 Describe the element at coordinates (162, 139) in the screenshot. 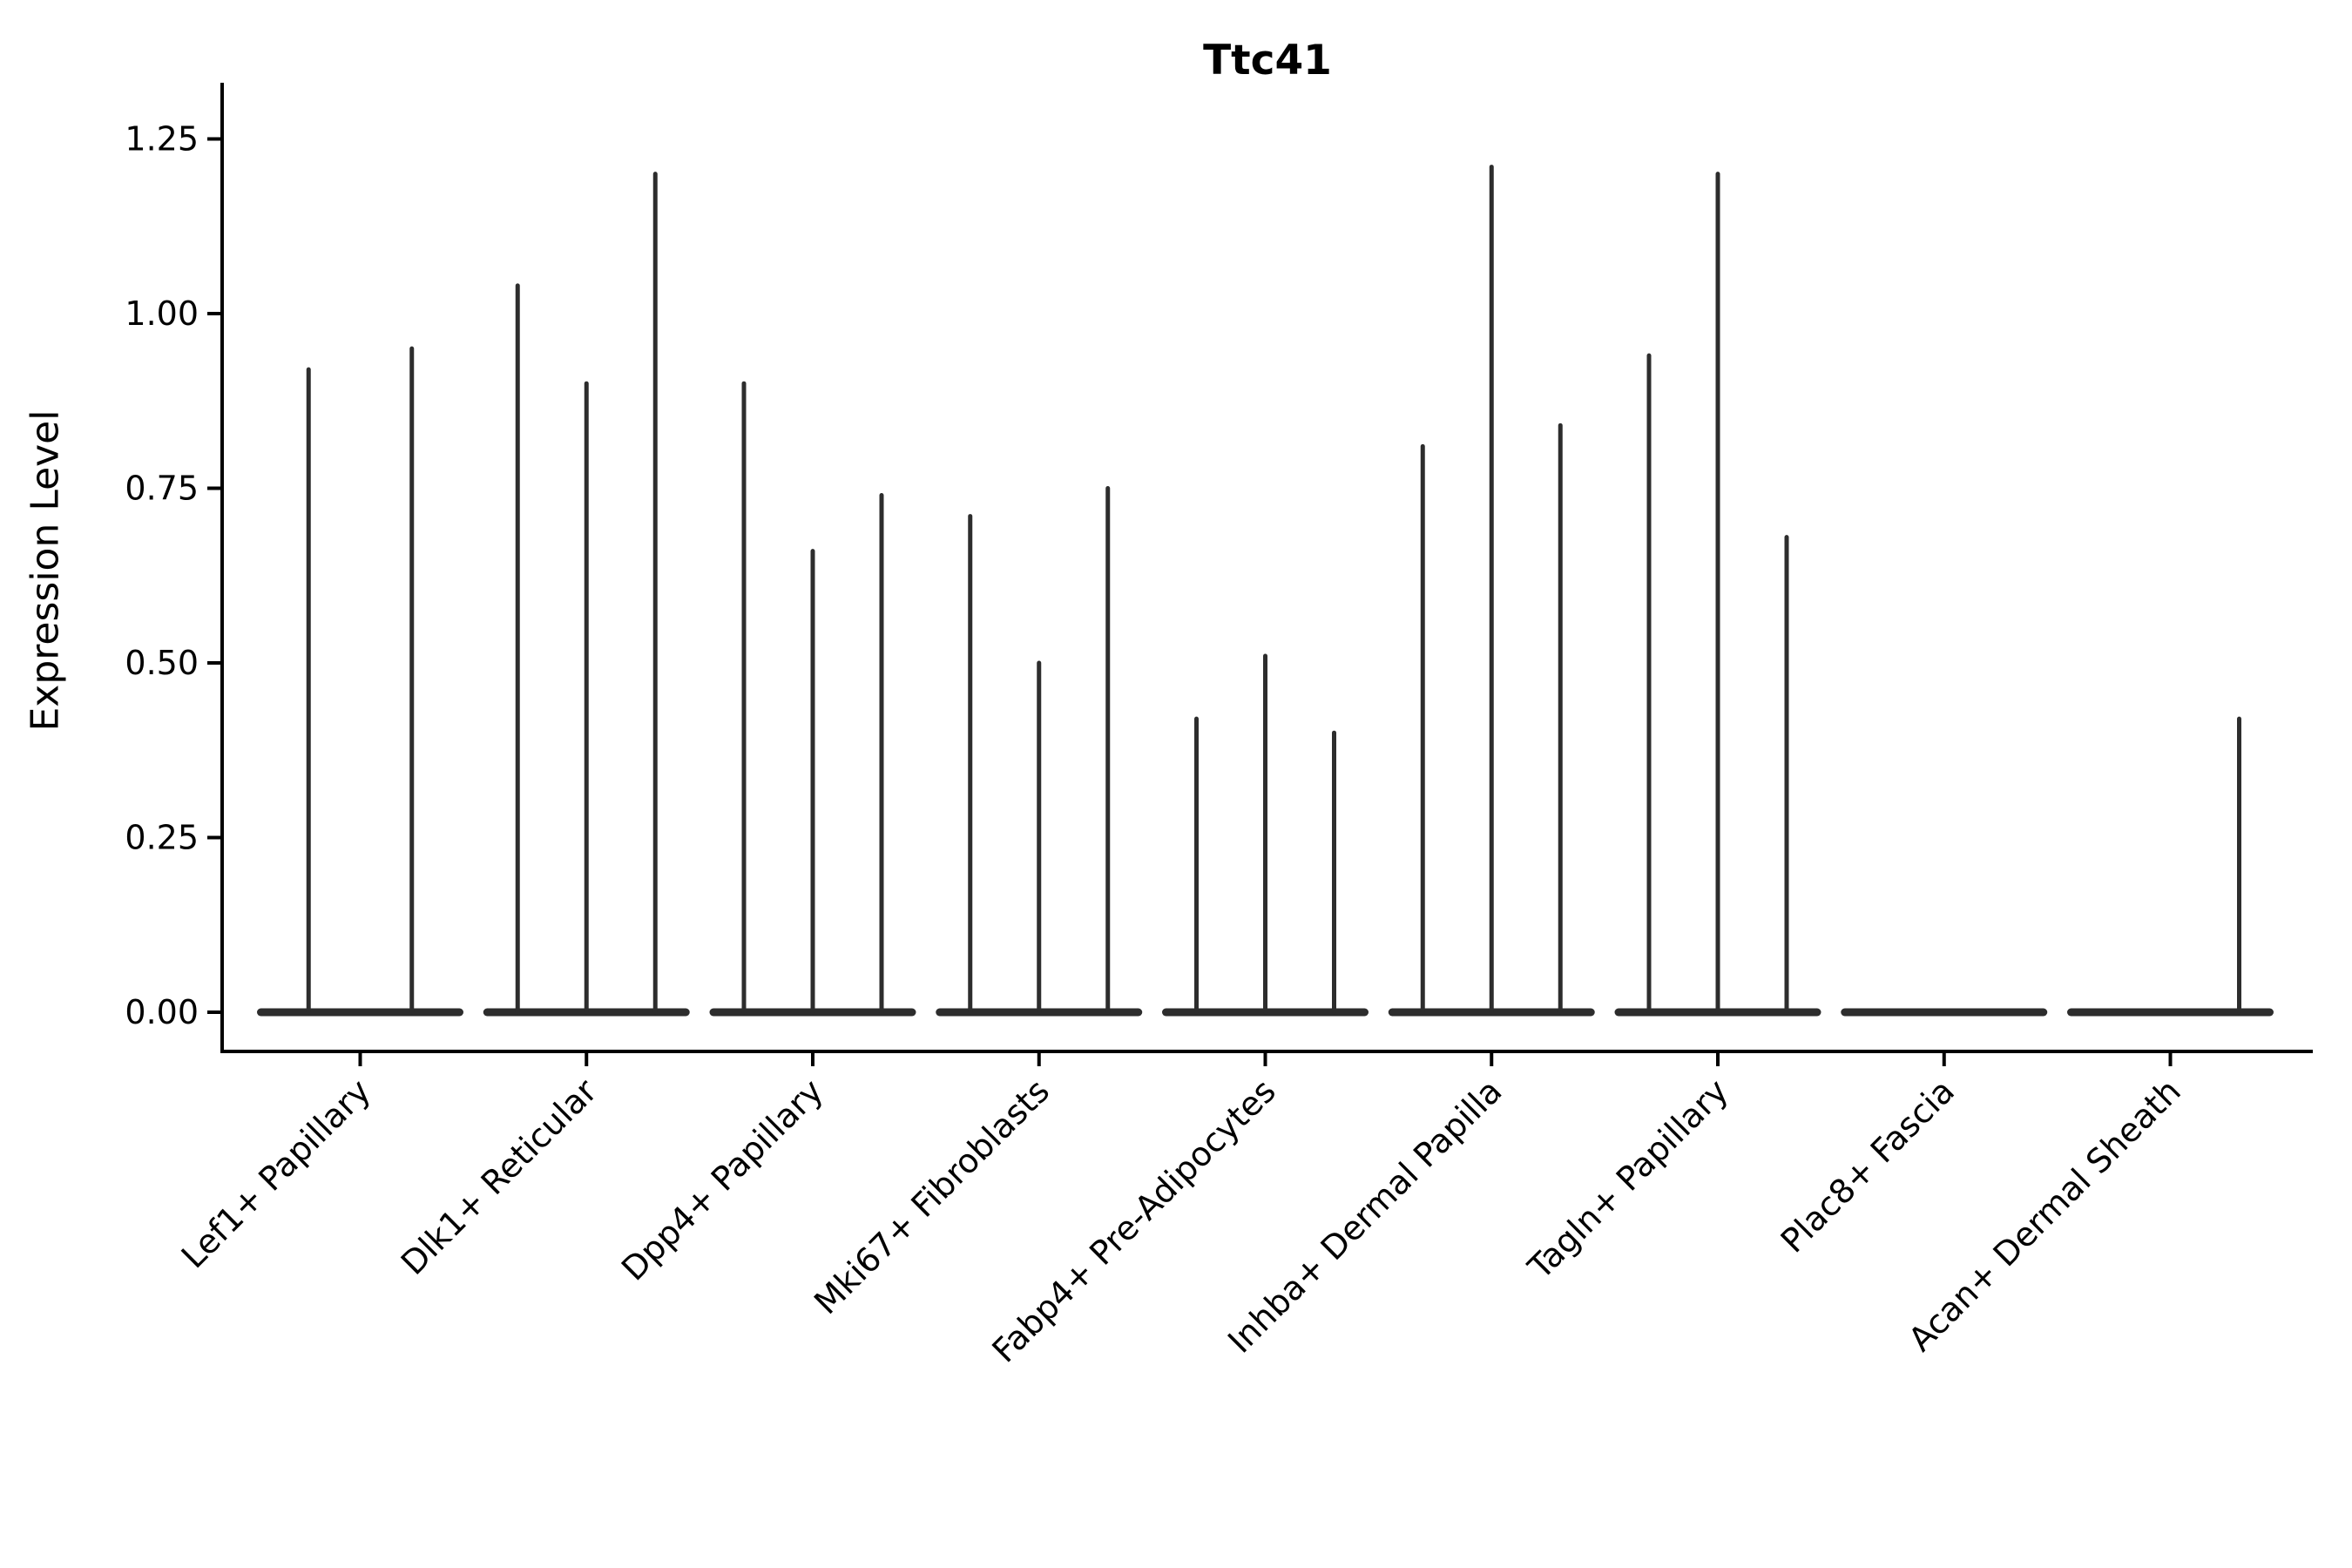

I see `y-tick-label: 1.25` at that location.